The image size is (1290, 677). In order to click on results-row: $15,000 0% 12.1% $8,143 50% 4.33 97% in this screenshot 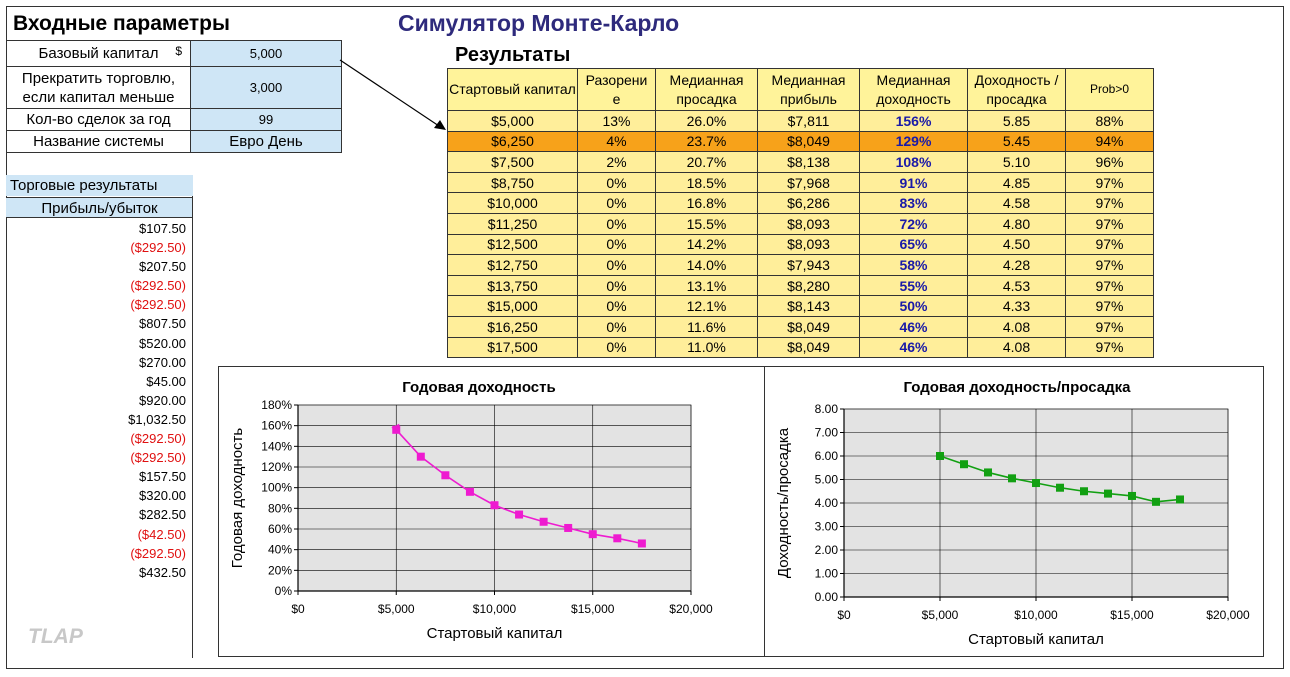, I will do `click(800, 306)`.